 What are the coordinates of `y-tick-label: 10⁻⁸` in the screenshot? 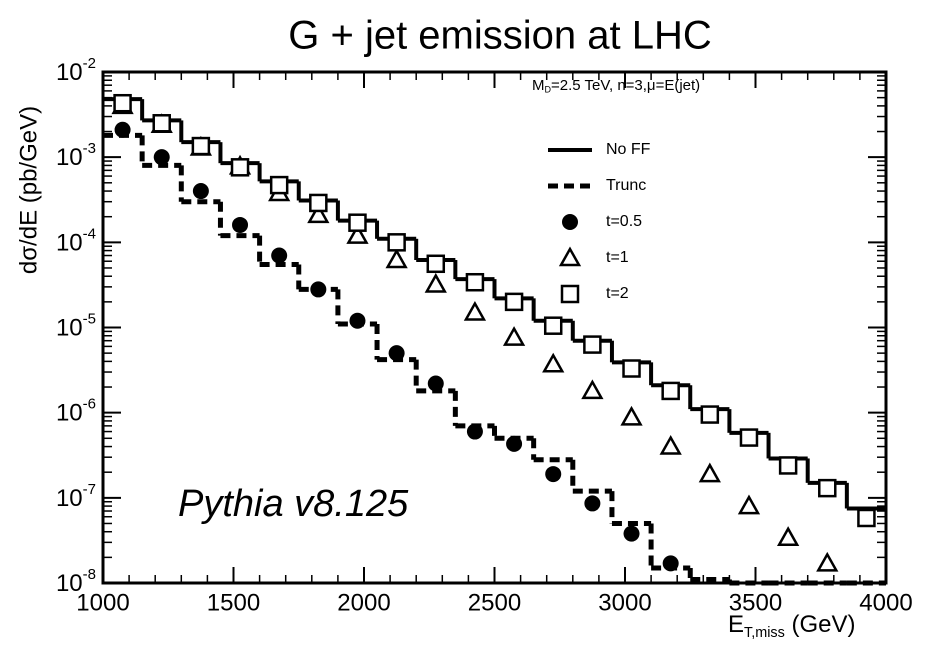 It's located at (76, 581).